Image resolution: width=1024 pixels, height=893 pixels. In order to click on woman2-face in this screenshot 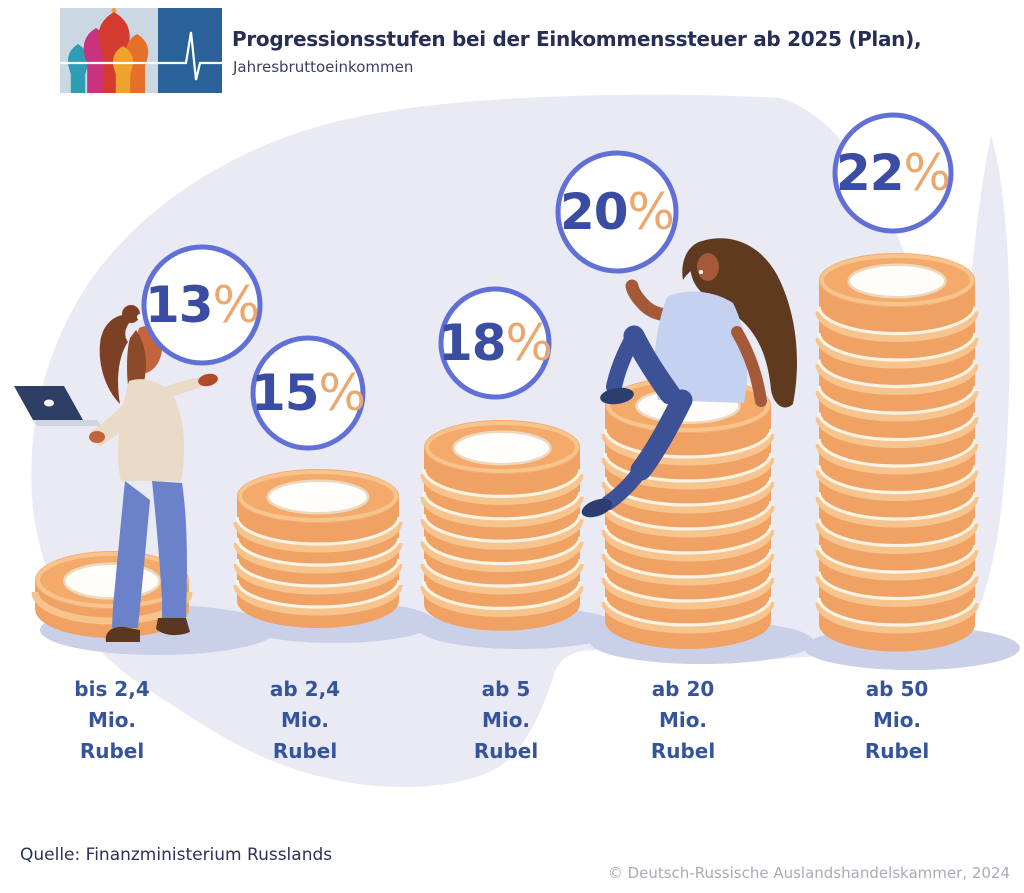, I will do `click(708, 267)`.